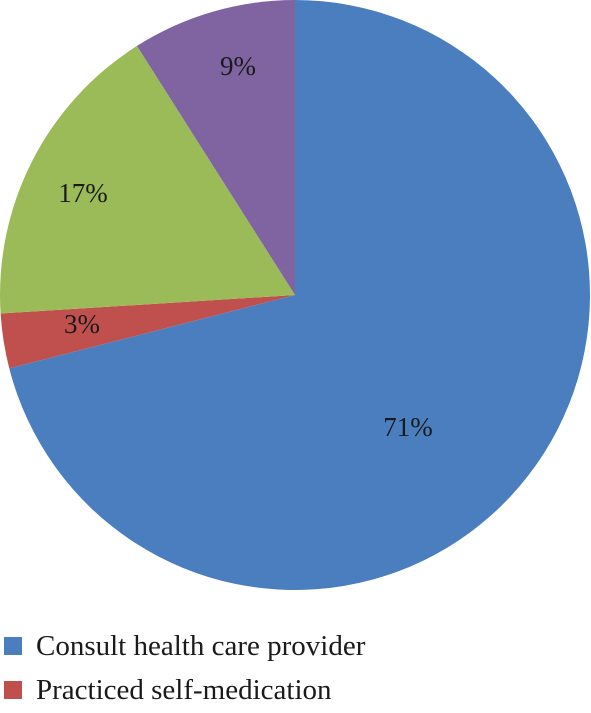 This screenshot has height=713, width=591. I want to click on pie-data-label-1: 71%, so click(408, 427).